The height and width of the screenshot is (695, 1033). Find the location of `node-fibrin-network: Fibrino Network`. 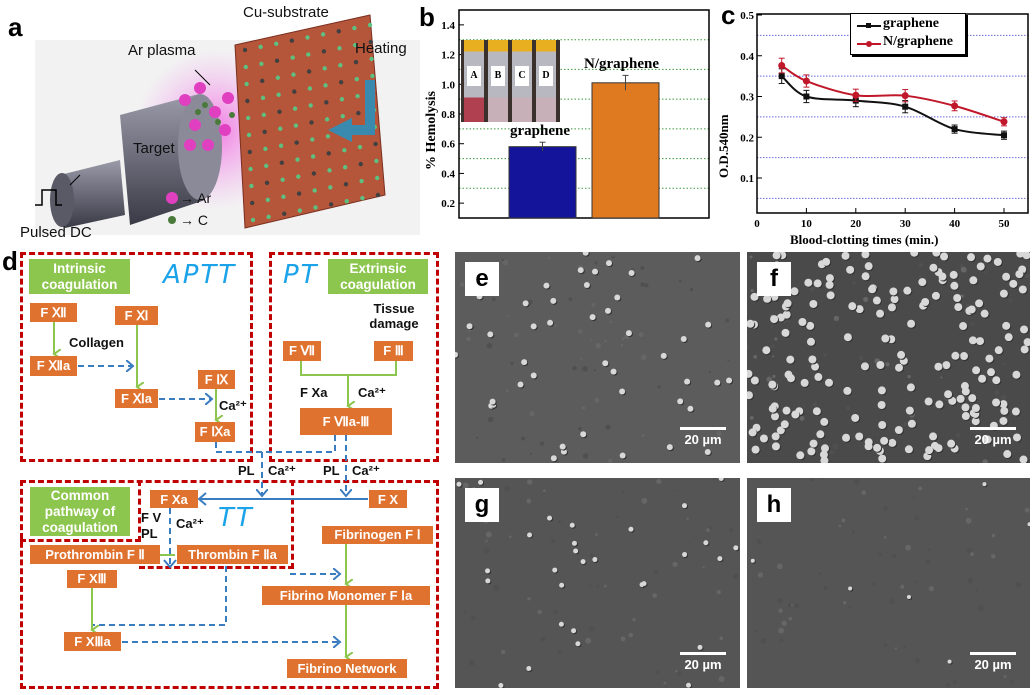

node-fibrin-network: Fibrino Network is located at coordinates (347, 668).